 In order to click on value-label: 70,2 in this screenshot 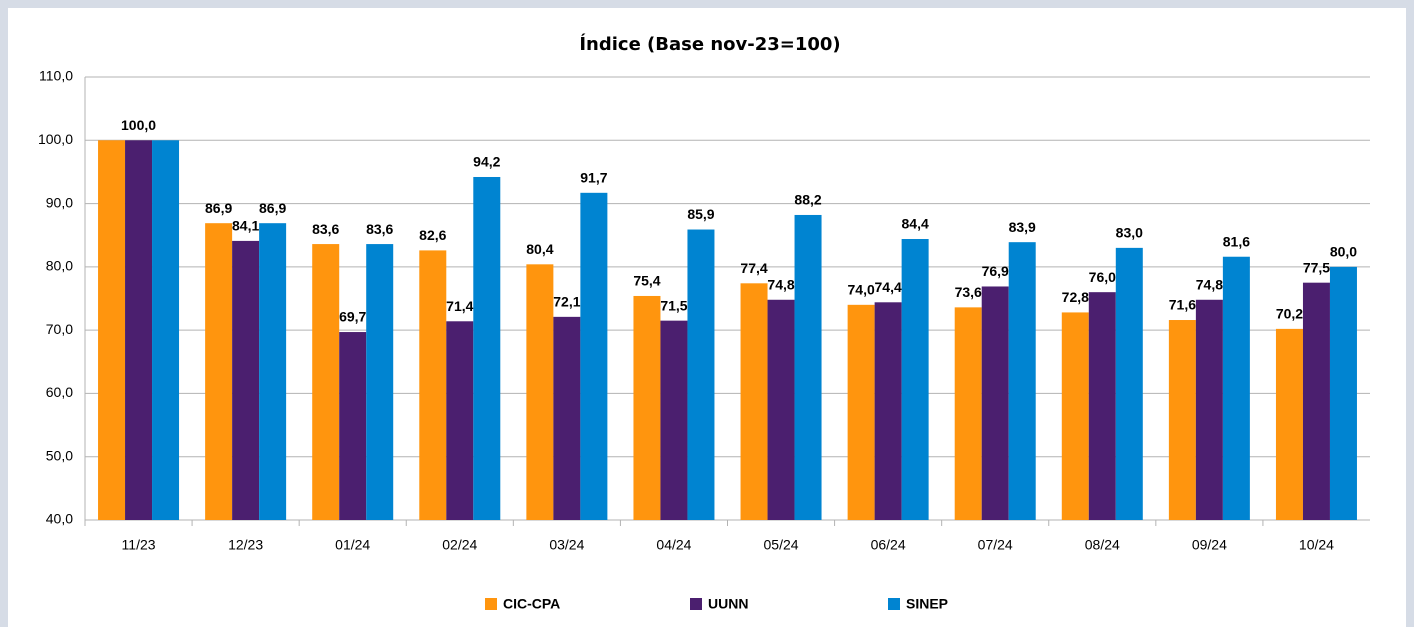, I will do `click(1289, 314)`.